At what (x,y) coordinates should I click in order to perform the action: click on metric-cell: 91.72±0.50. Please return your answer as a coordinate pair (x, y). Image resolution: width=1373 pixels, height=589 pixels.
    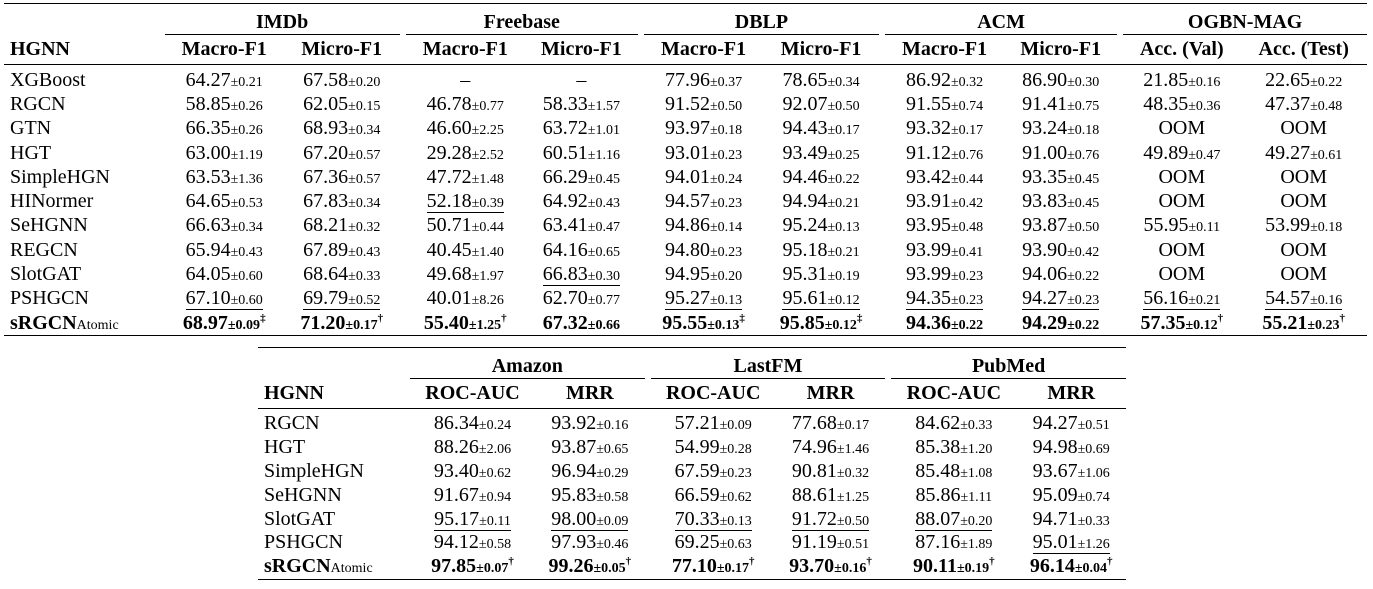
    Looking at the image, I should click on (831, 519).